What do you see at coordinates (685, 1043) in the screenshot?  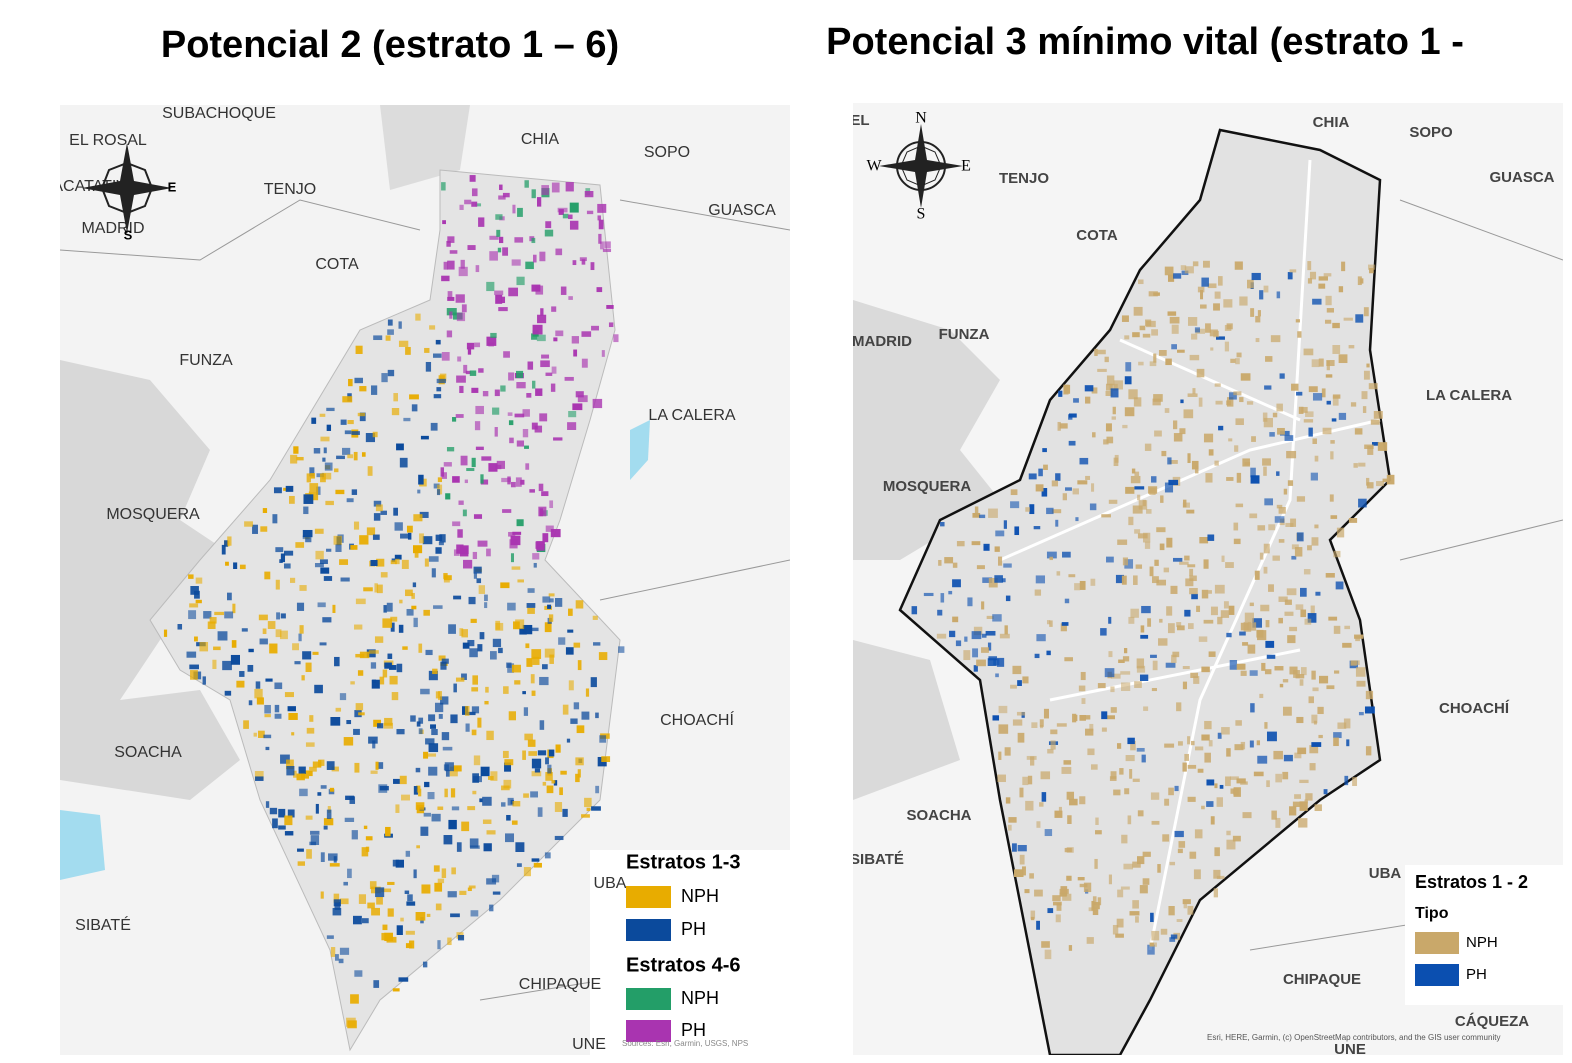 I see `attribution: Sources: Esri, Garmin, USGS, NPS` at bounding box center [685, 1043].